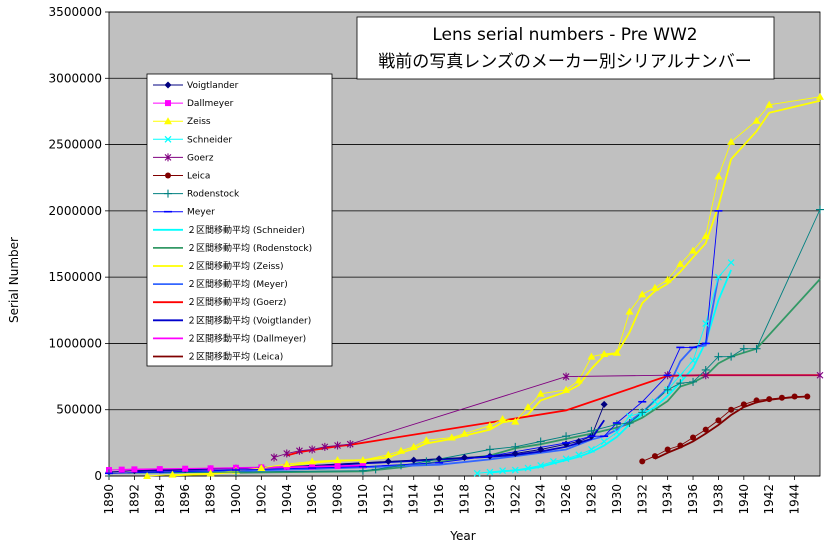  Describe the element at coordinates (465, 499) in the screenshot. I see `x-tick-label: 1918` at that location.